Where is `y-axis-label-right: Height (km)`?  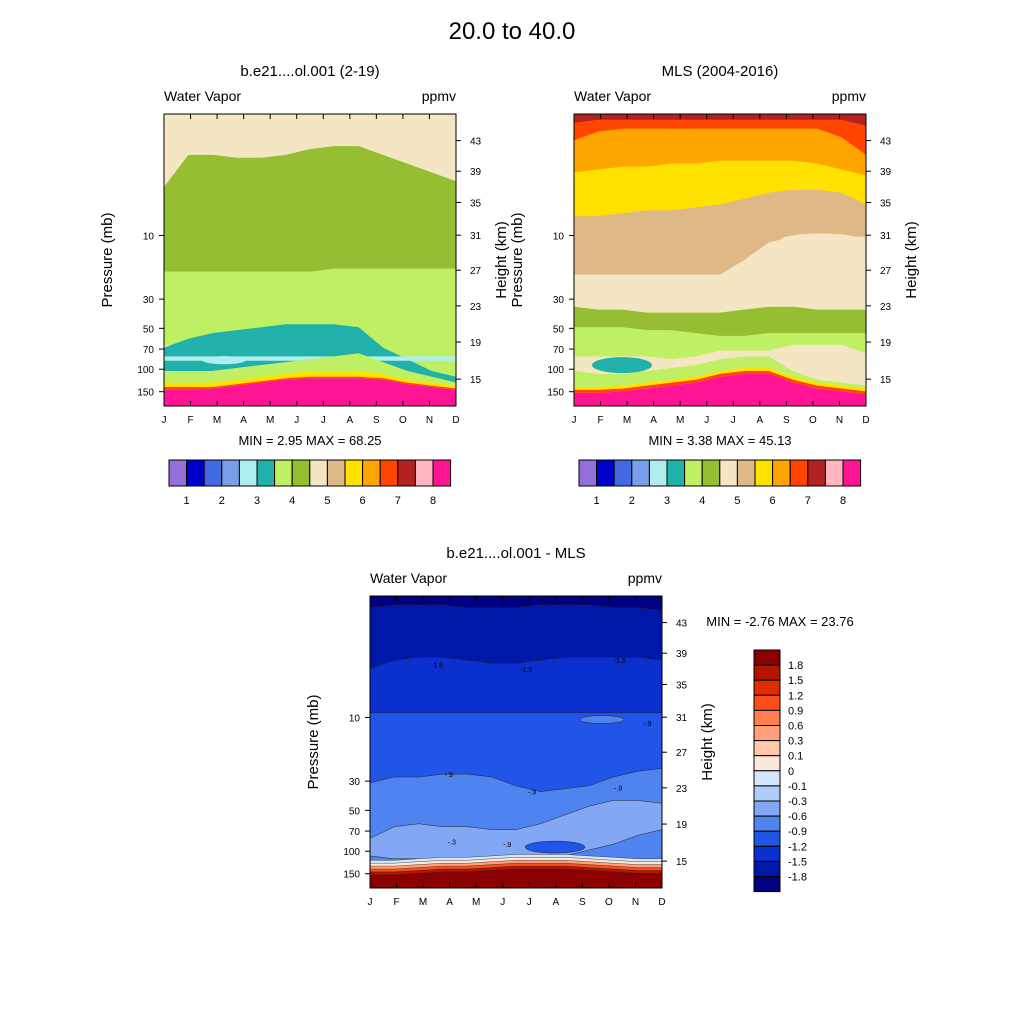 y-axis-label-right: Height (km) is located at coordinates (501, 260).